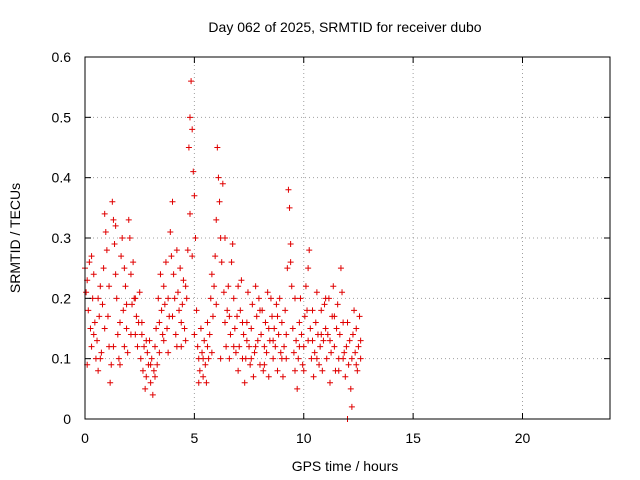 This screenshot has height=480, width=640. Describe the element at coordinates (523, 438) in the screenshot. I see `x-tick-label: 20` at that location.